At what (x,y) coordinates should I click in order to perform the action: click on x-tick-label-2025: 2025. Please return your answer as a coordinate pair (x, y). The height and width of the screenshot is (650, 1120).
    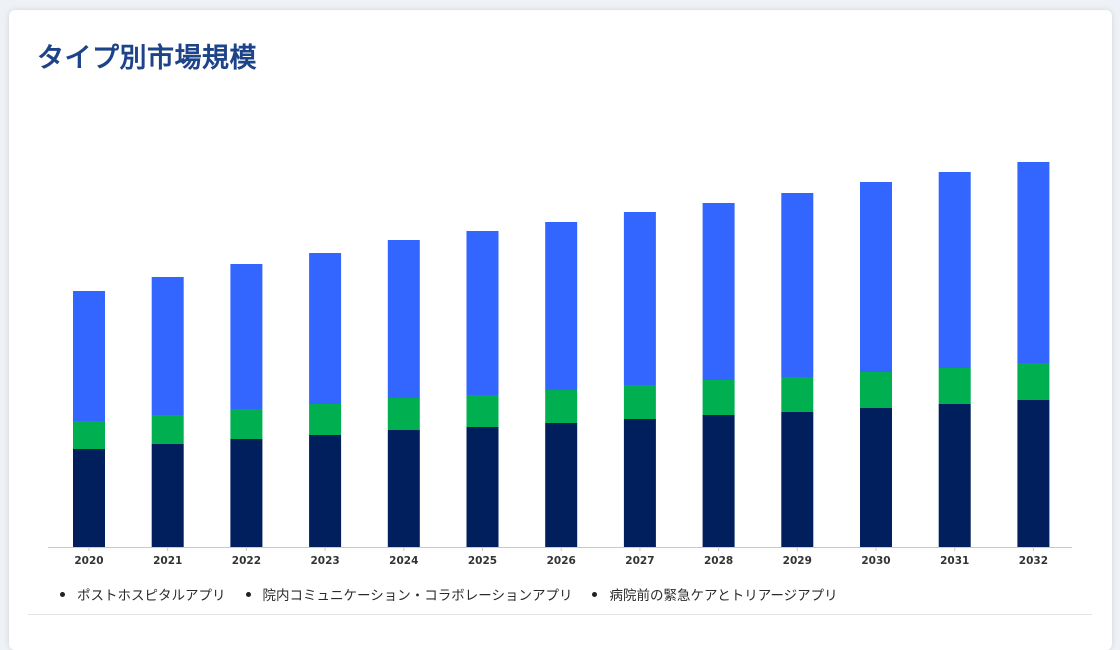
    Looking at the image, I should click on (482, 561).